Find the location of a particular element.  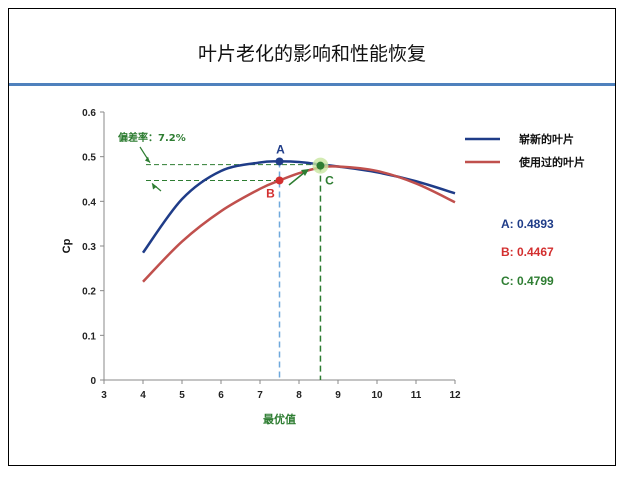

arrow-b-to-c is located at coordinates (297, 178).